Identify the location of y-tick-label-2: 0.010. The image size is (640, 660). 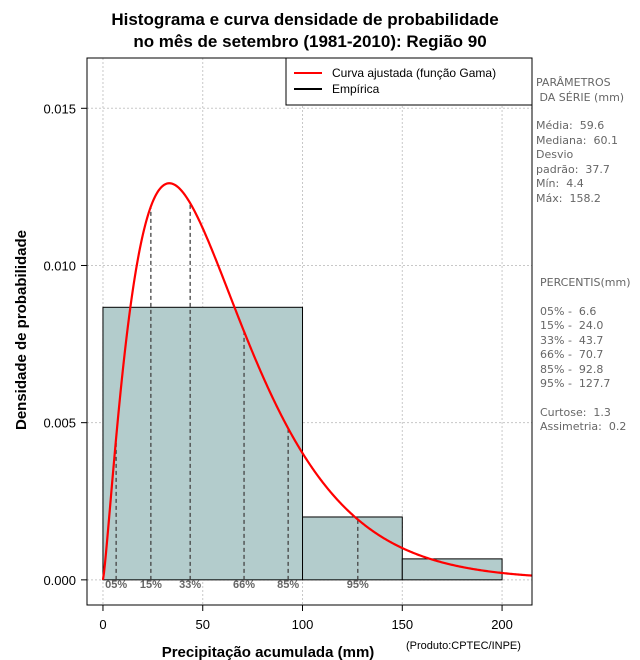
(59, 265).